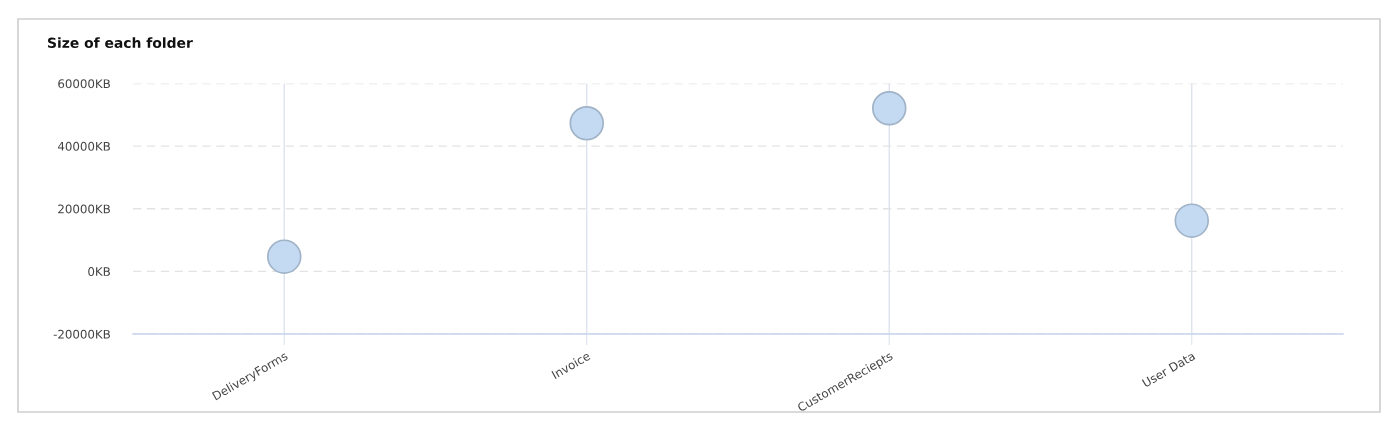 This screenshot has width=1398, height=431. What do you see at coordinates (1168, 369) in the screenshot?
I see `x-tick-label: User Data` at bounding box center [1168, 369].